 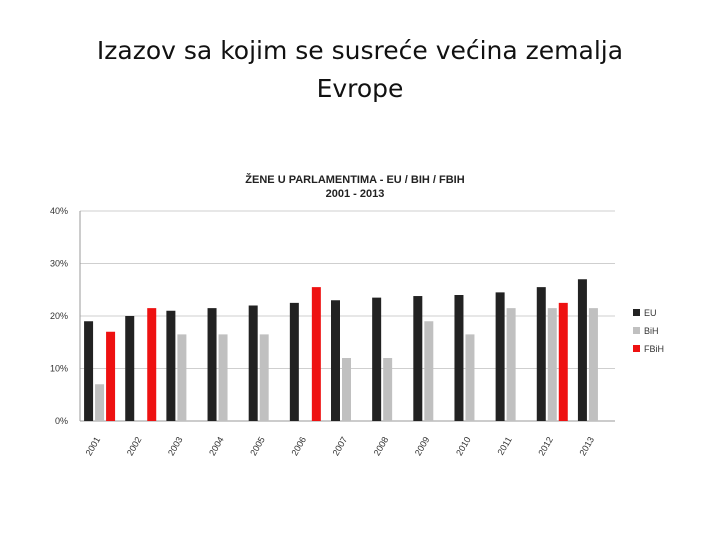 I want to click on legend-swatch-fbih, so click(x=636, y=348).